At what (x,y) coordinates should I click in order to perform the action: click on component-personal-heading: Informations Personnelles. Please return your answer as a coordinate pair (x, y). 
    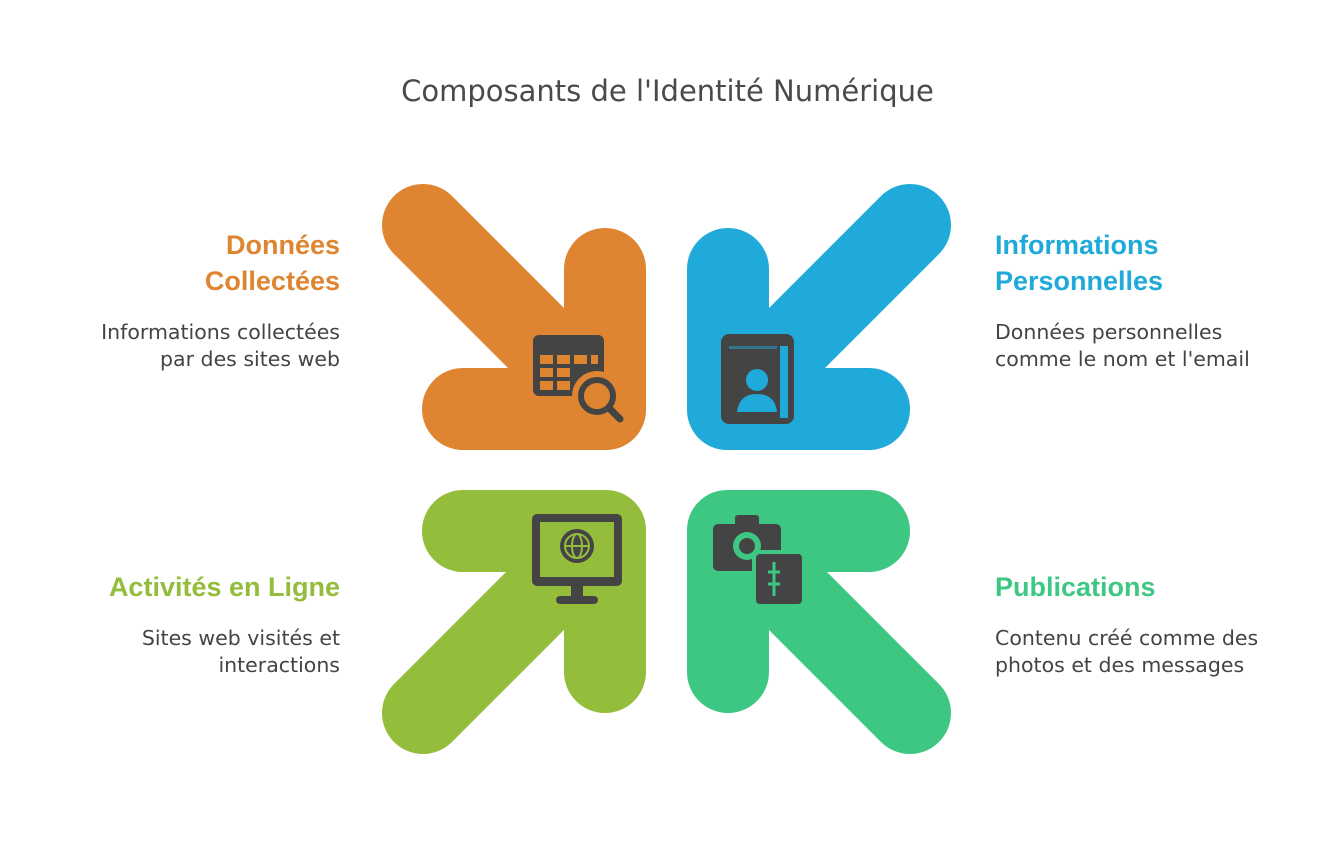
    Looking at the image, I should click on (1140, 263).